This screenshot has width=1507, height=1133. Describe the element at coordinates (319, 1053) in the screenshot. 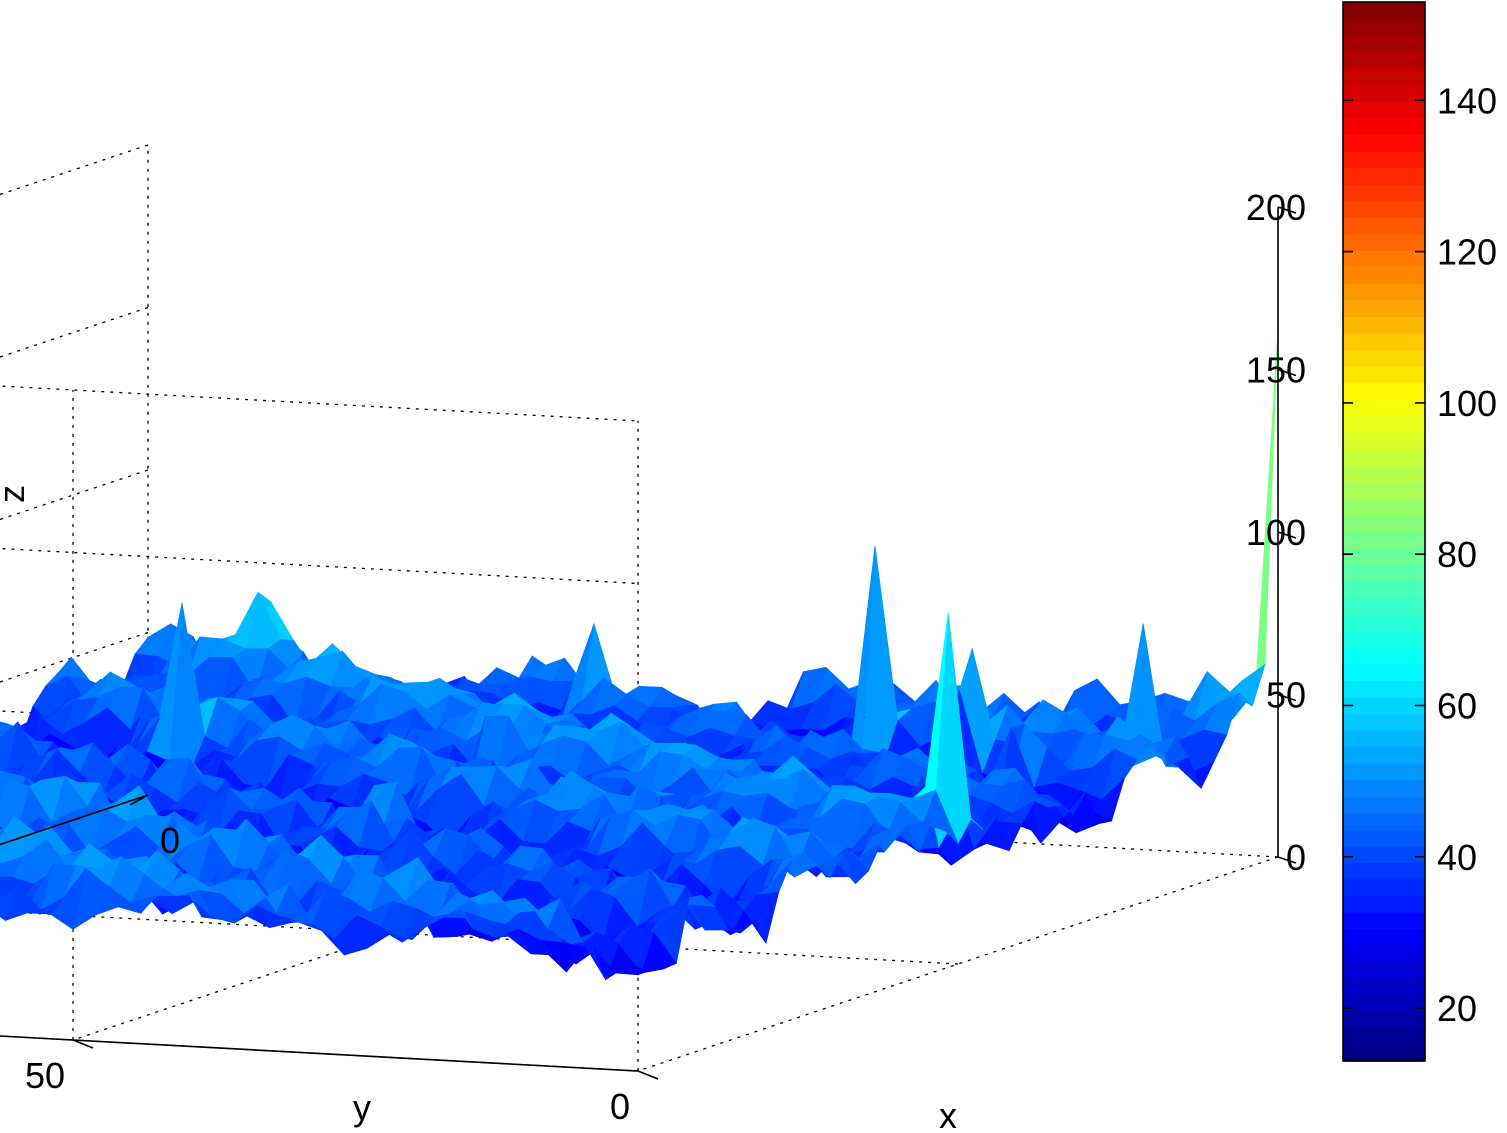

I see `y-axis-line` at that location.